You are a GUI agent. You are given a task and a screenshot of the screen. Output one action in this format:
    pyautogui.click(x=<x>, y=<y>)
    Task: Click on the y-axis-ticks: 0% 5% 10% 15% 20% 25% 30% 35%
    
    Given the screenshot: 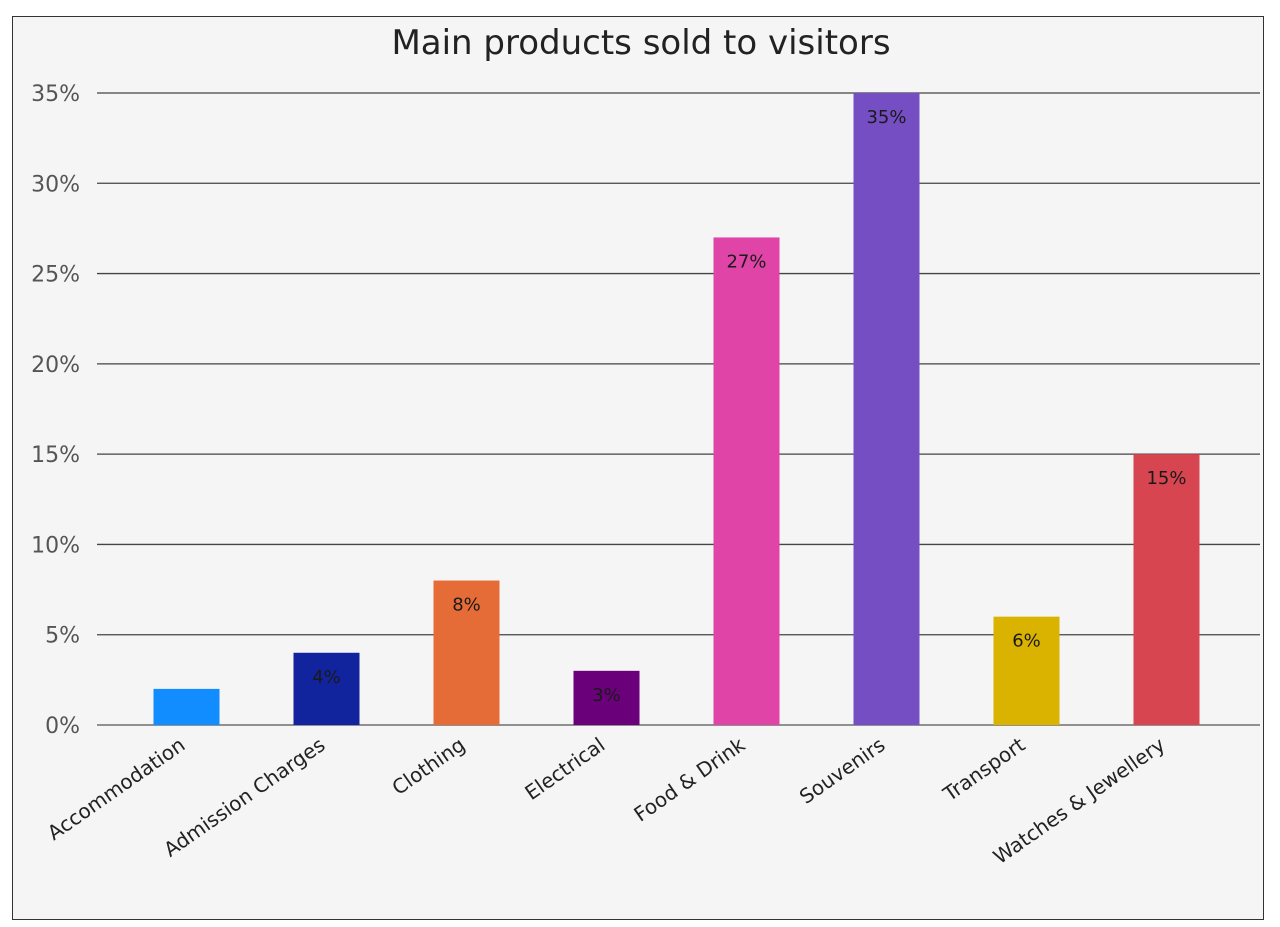 What is the action you would take?
    pyautogui.click(x=55, y=410)
    